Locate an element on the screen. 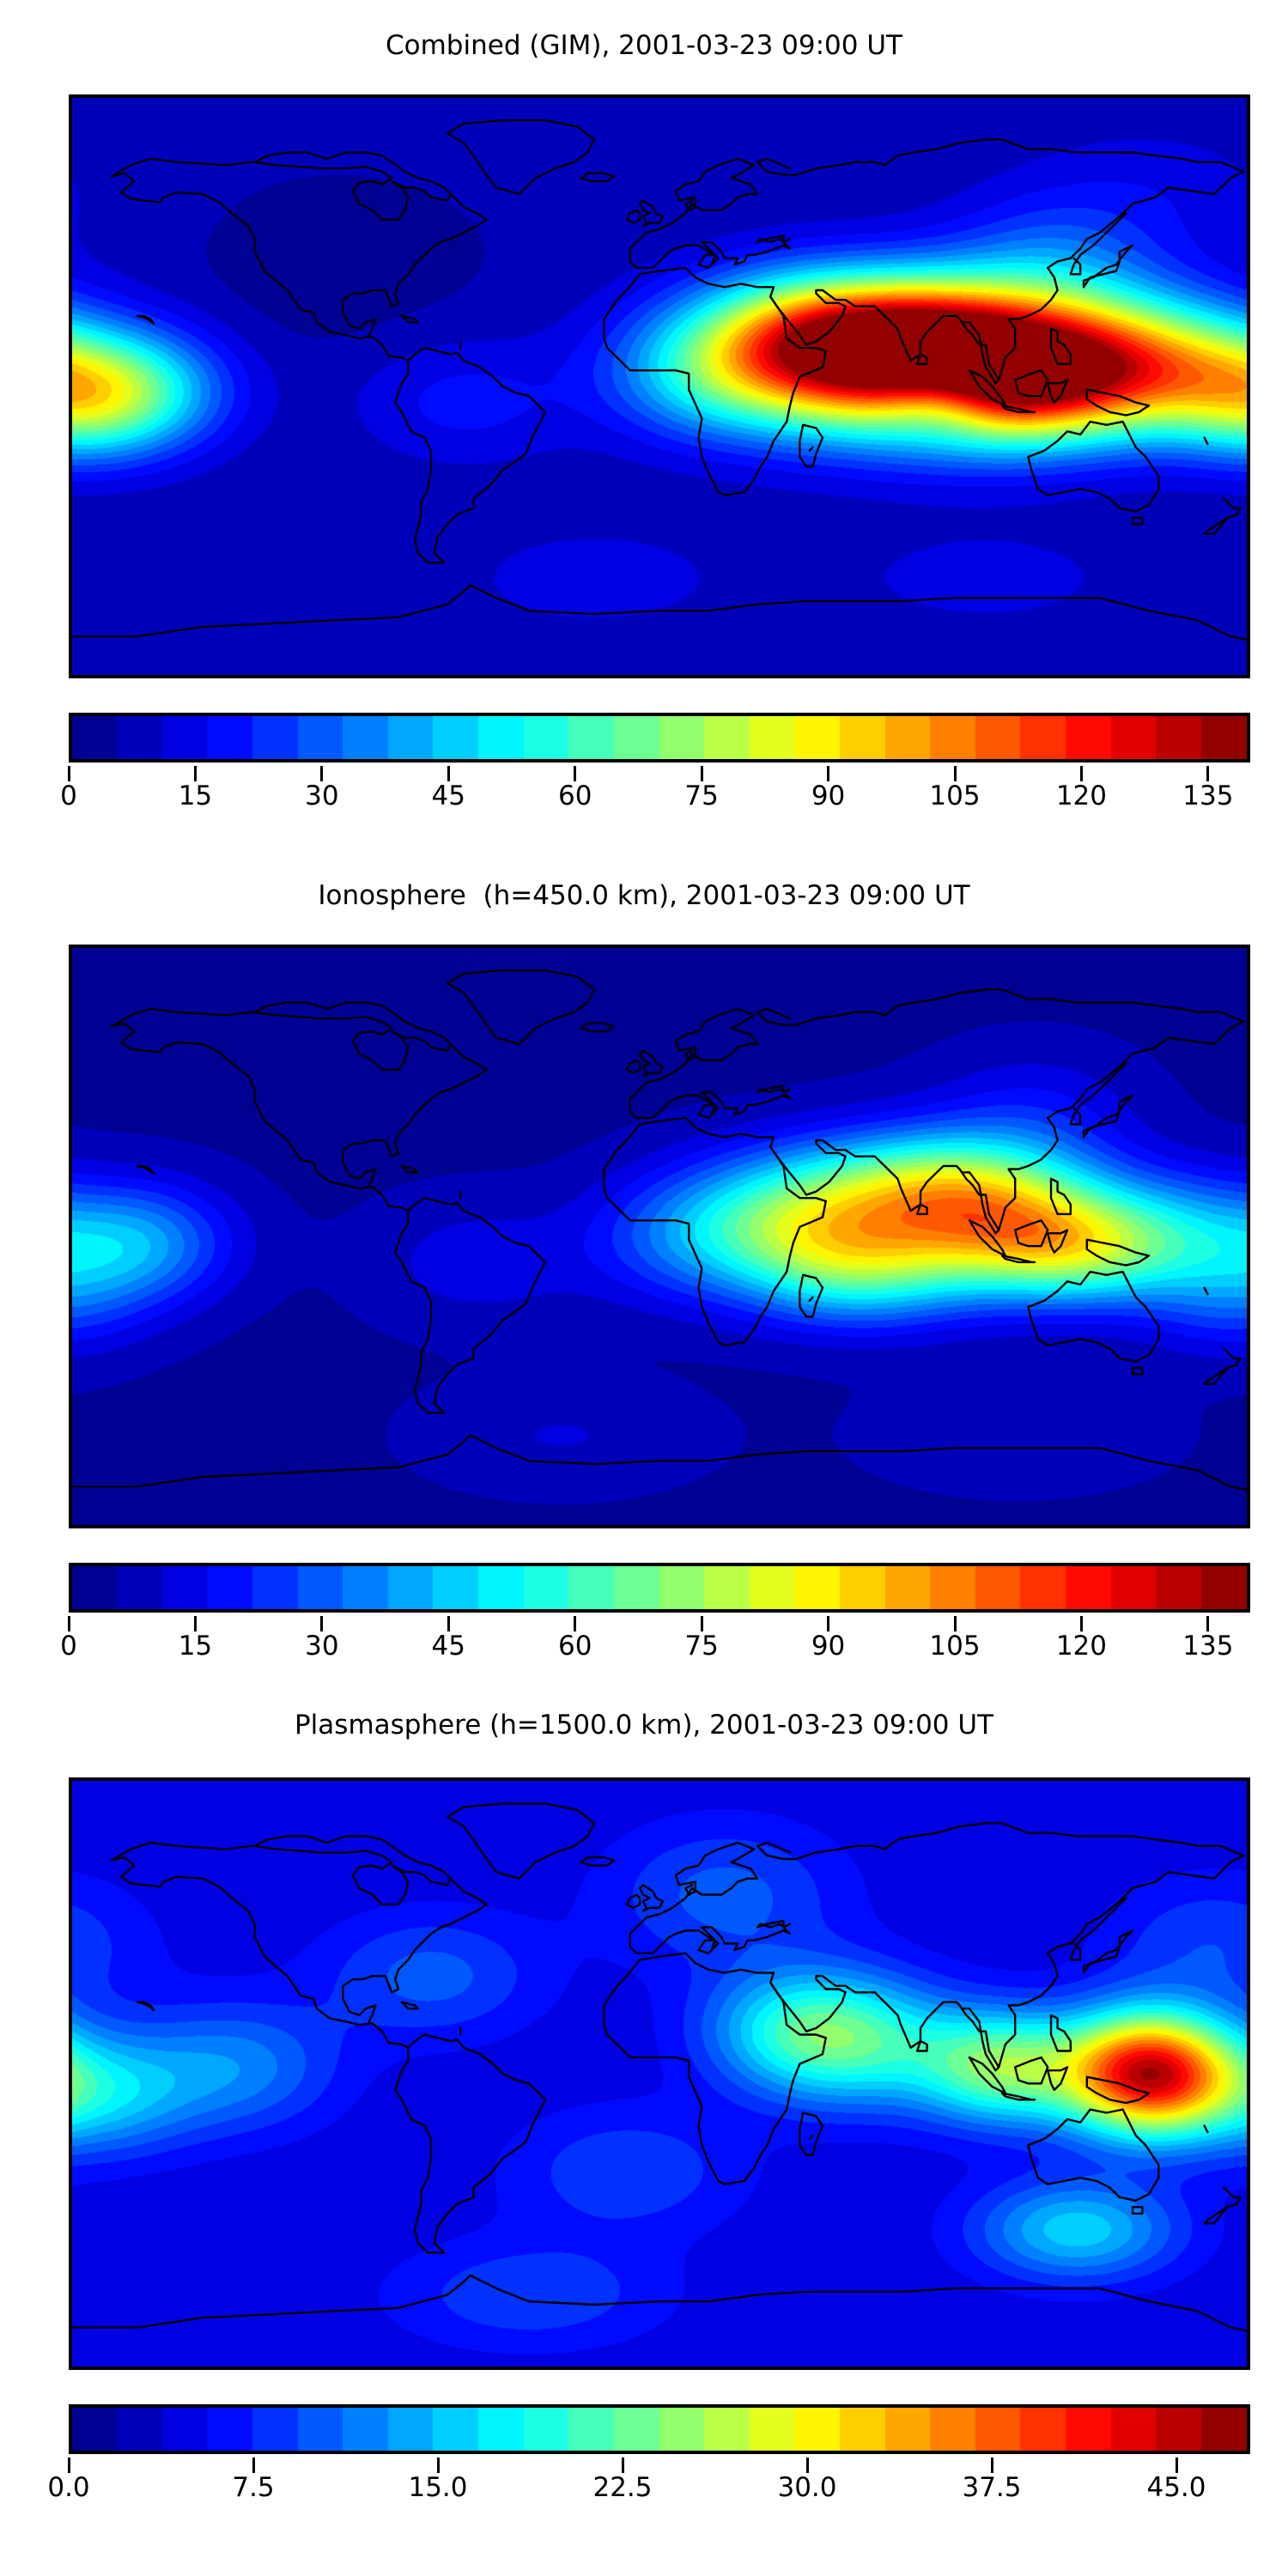  colorbar-ticklabels-plasmasphere: 0.0 7.5 15.0 22.5 30.0 37.5 45.0 is located at coordinates (649, 2490).